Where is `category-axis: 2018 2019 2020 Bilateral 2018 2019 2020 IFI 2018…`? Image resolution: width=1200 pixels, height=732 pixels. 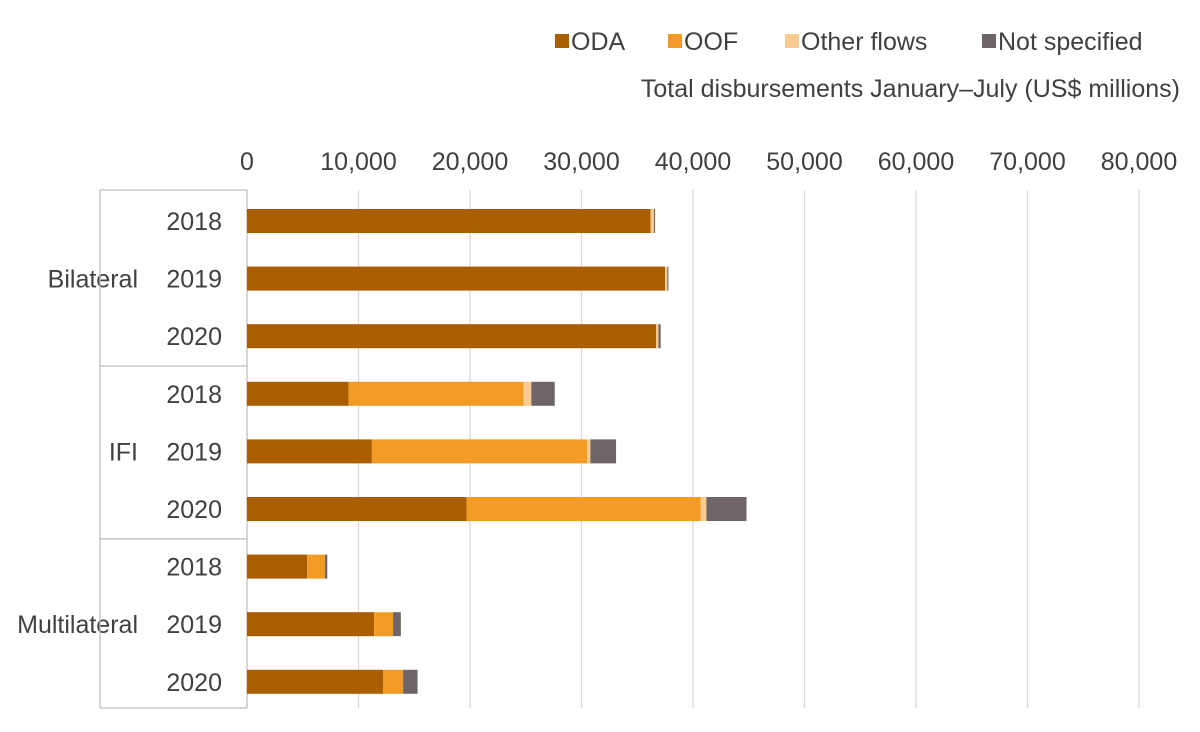 category-axis: 2018 2019 2020 Bilateral 2018 2019 2020 IFI 2018… is located at coordinates (132, 449).